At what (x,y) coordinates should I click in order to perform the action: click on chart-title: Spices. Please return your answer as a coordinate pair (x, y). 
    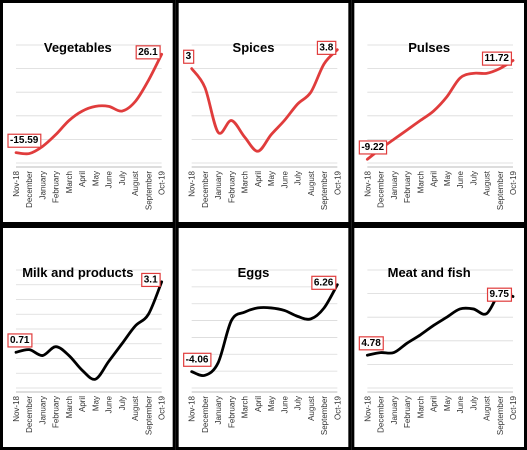
    Looking at the image, I should click on (254, 47).